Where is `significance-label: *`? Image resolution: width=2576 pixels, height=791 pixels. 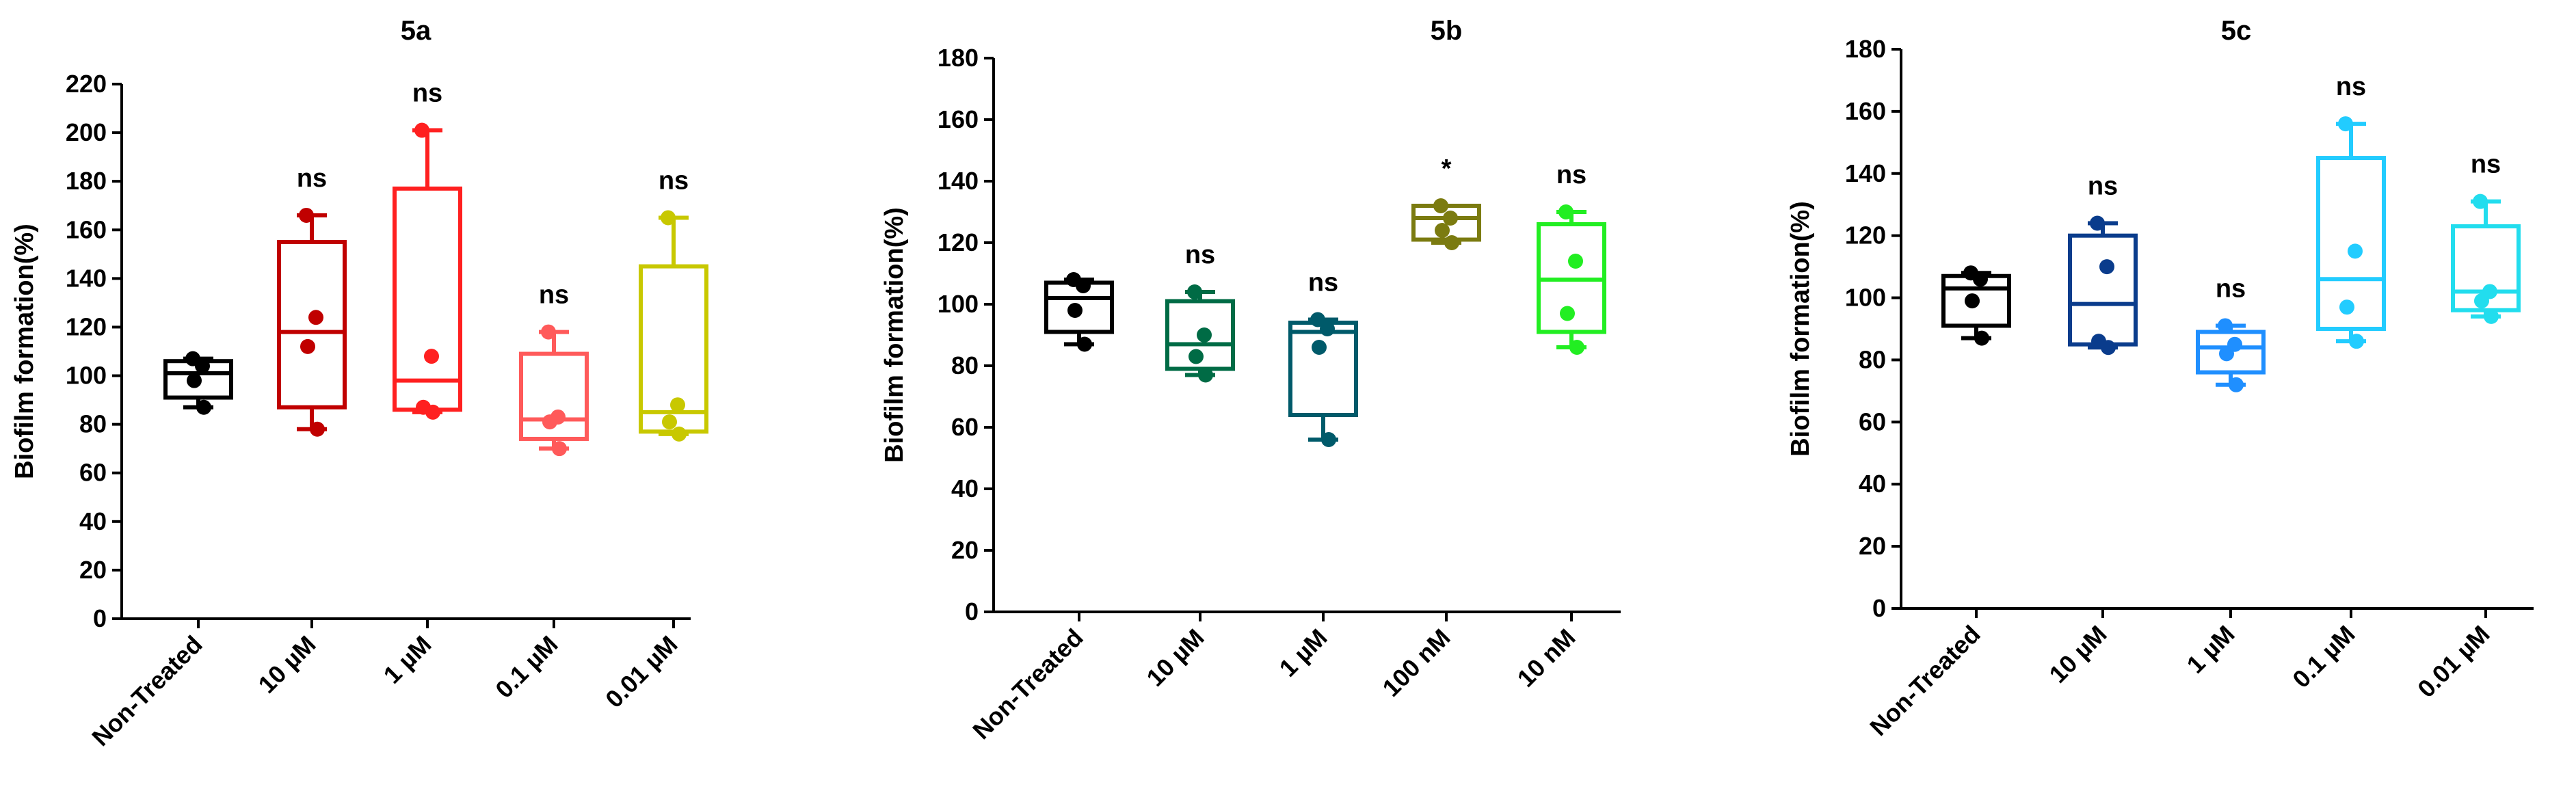
significance-label: * is located at coordinates (1447, 169).